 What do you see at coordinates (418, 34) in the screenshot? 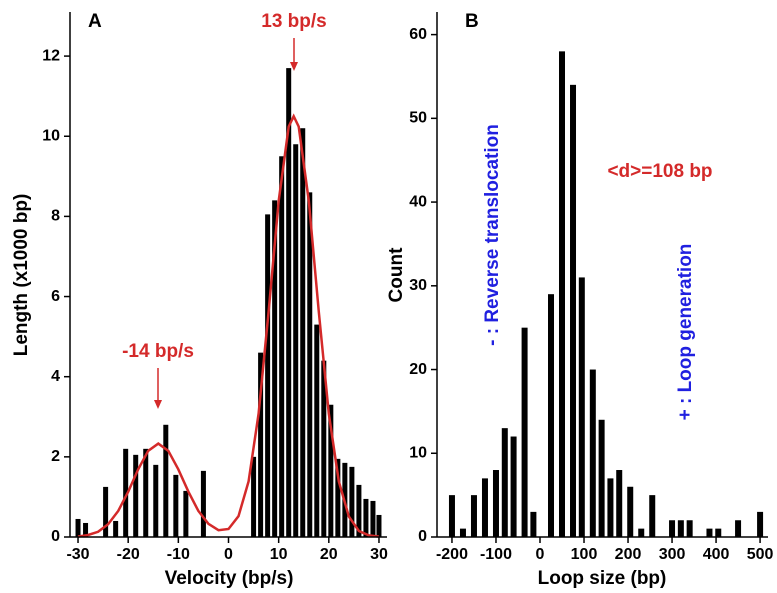
I see `y-tick-label: 60` at bounding box center [418, 34].